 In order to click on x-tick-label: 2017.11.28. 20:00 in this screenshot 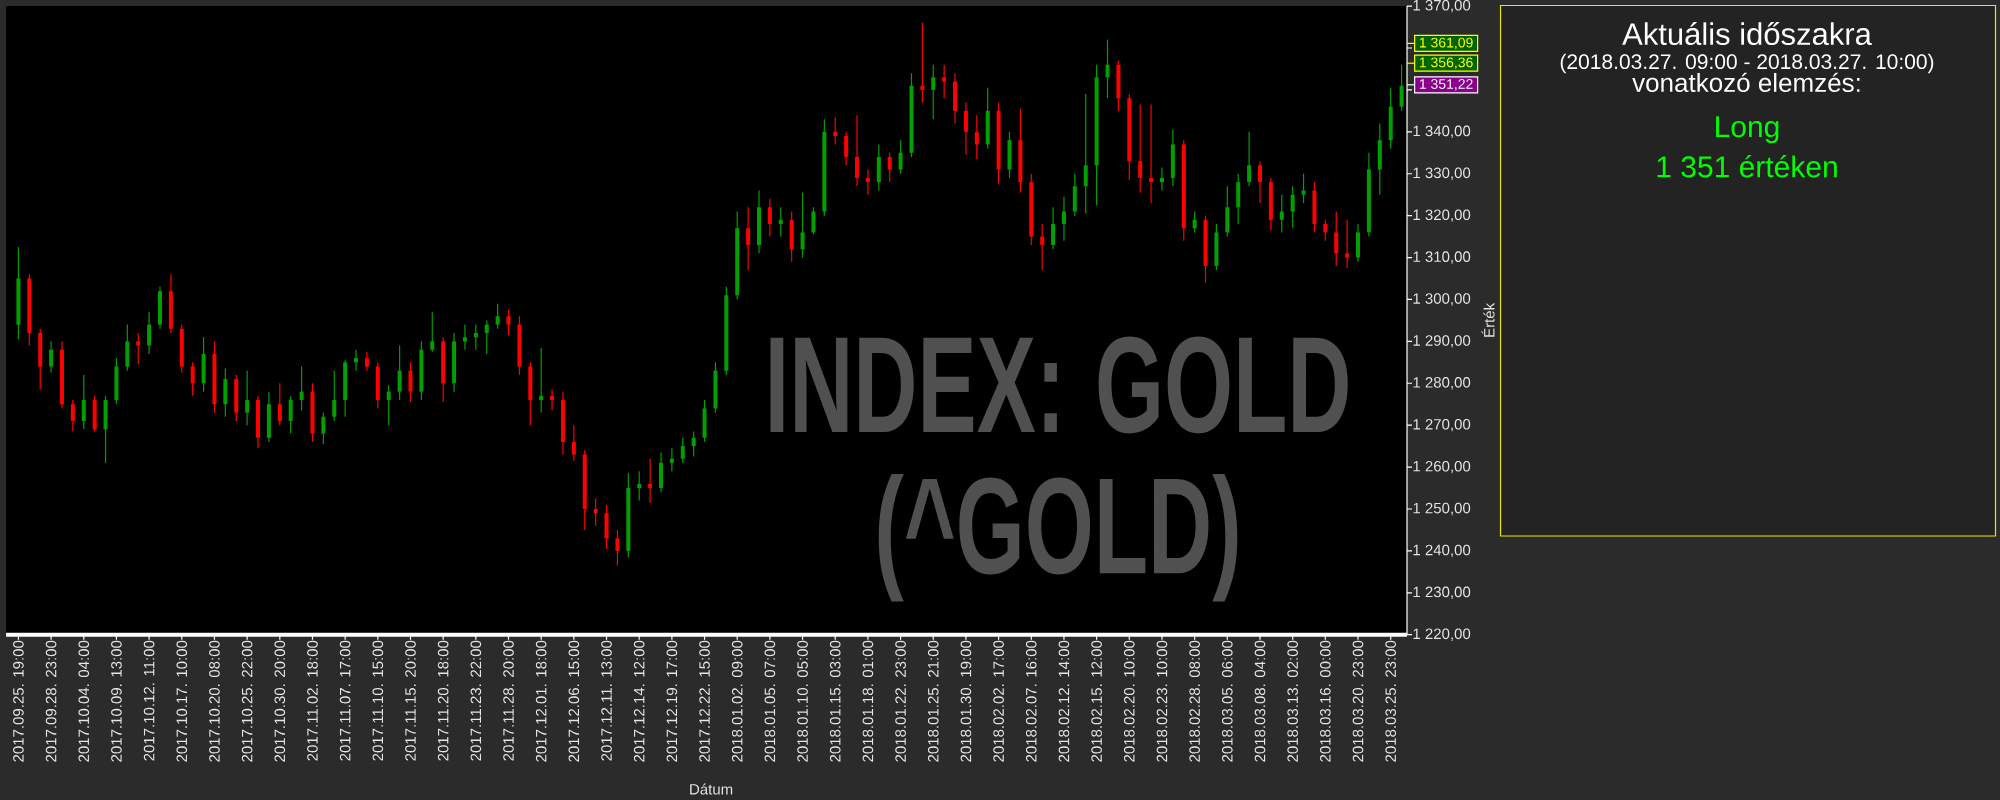, I will do `click(508, 700)`.